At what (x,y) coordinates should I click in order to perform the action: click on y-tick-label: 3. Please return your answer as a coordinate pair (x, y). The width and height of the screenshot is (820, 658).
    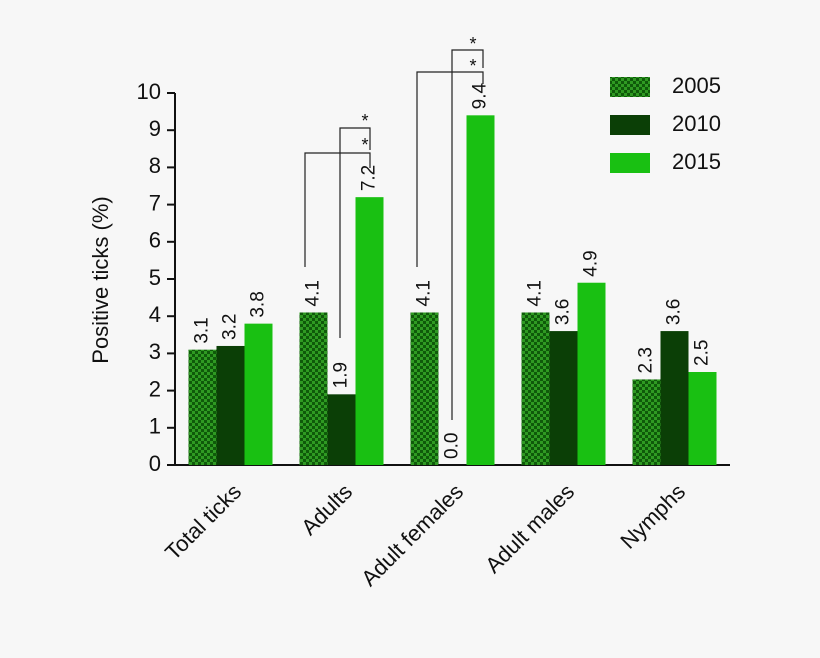
    Looking at the image, I should click on (155, 351).